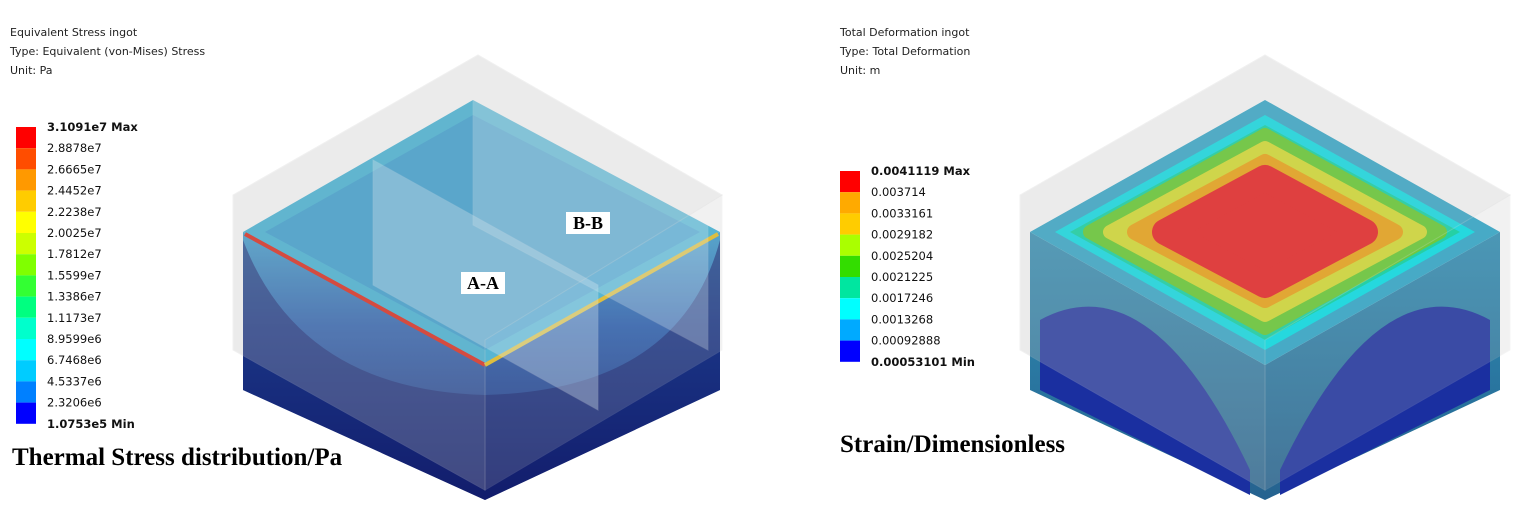  Describe the element at coordinates (91, 424) in the screenshot. I see `legend-label: 1.0753e5 Min` at that location.